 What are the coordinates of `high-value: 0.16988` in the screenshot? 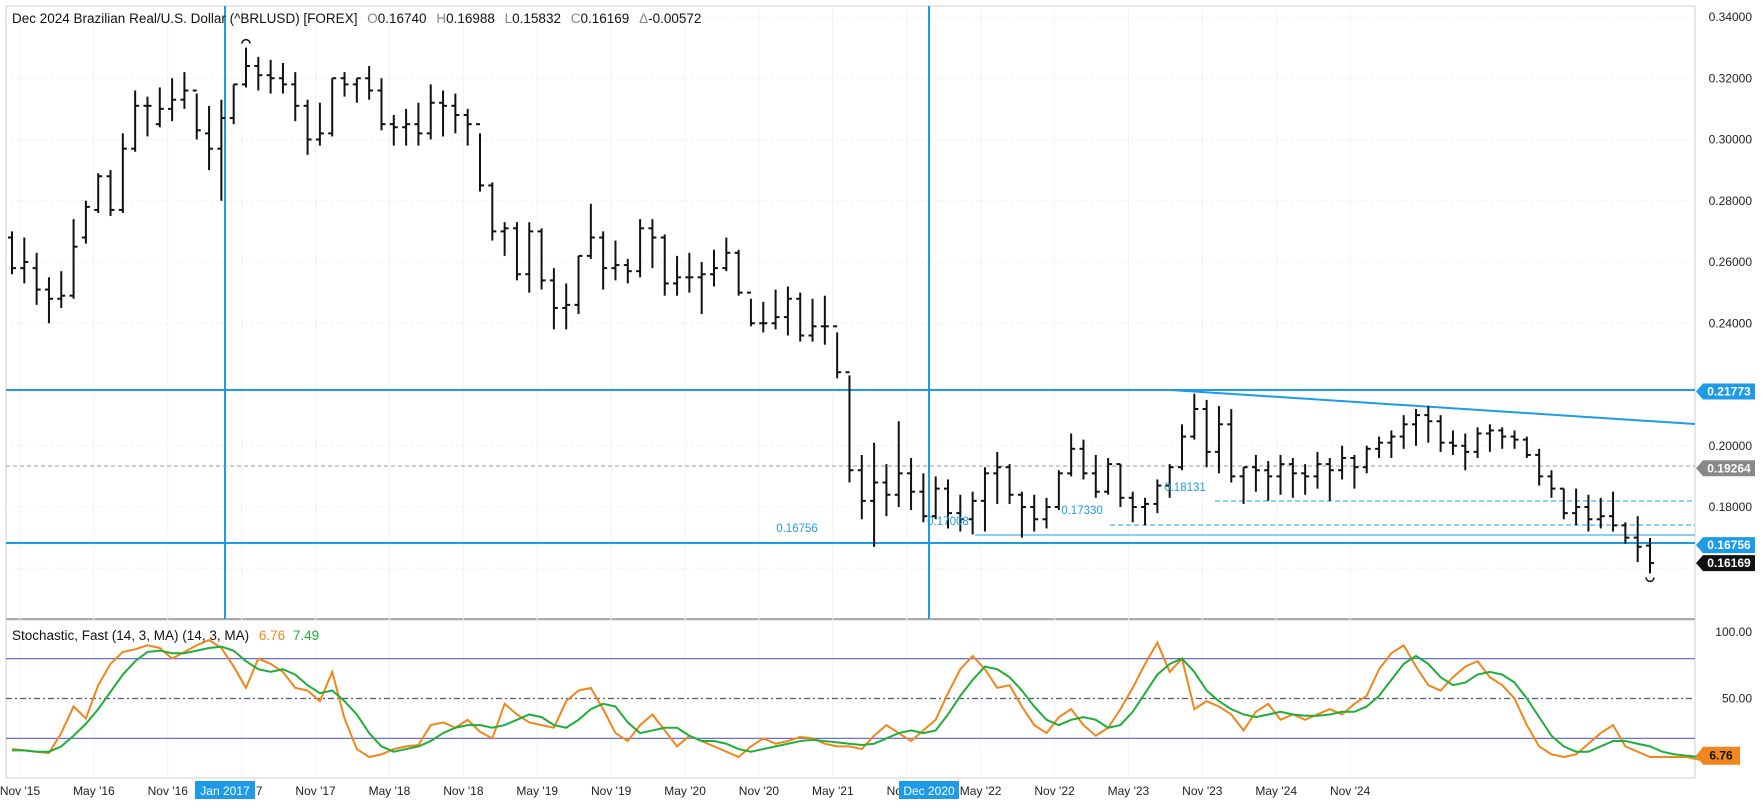 It's located at (470, 18).